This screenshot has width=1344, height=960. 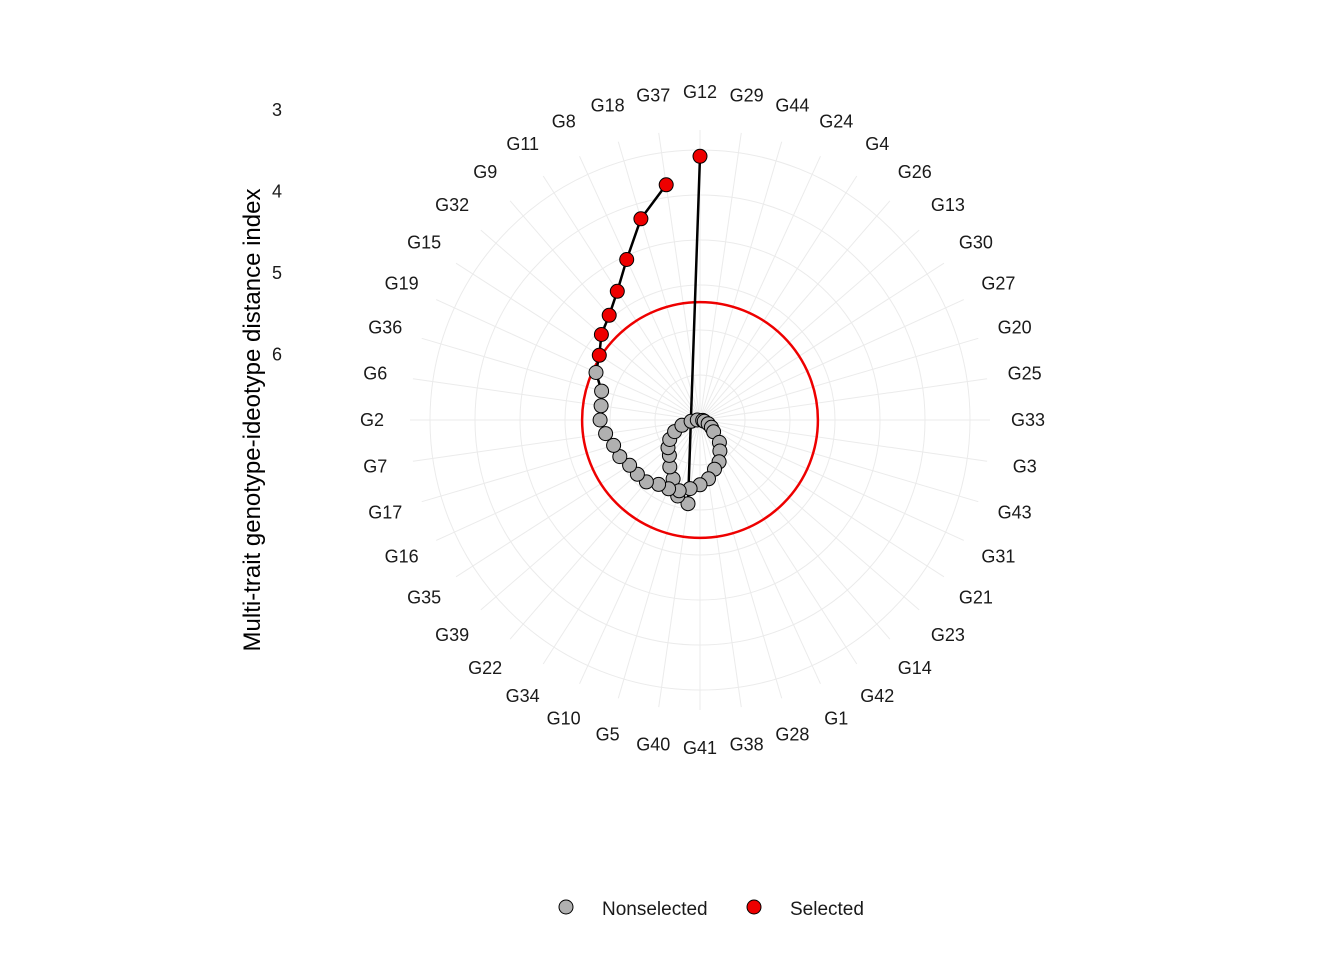 What do you see at coordinates (452, 635) in the screenshot?
I see `category-label-G39: G39` at bounding box center [452, 635].